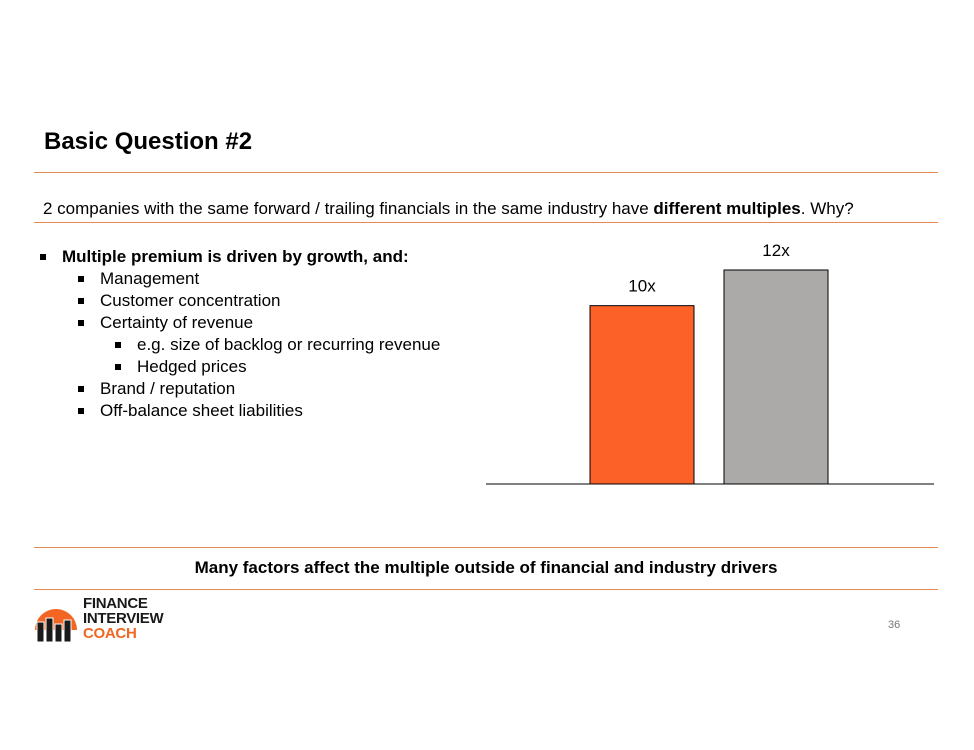  What do you see at coordinates (827, 208) in the screenshot?
I see `question-text-end: . Why?` at bounding box center [827, 208].